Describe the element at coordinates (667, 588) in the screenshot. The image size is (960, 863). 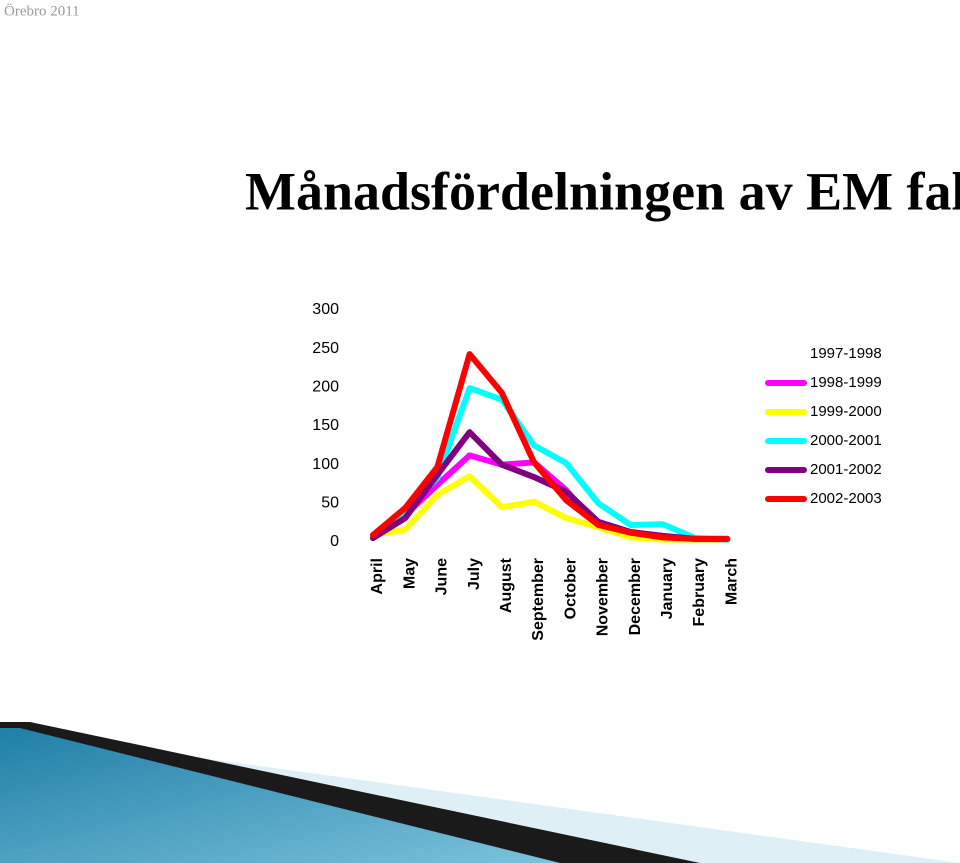
I see `x-tick-label: January` at that location.